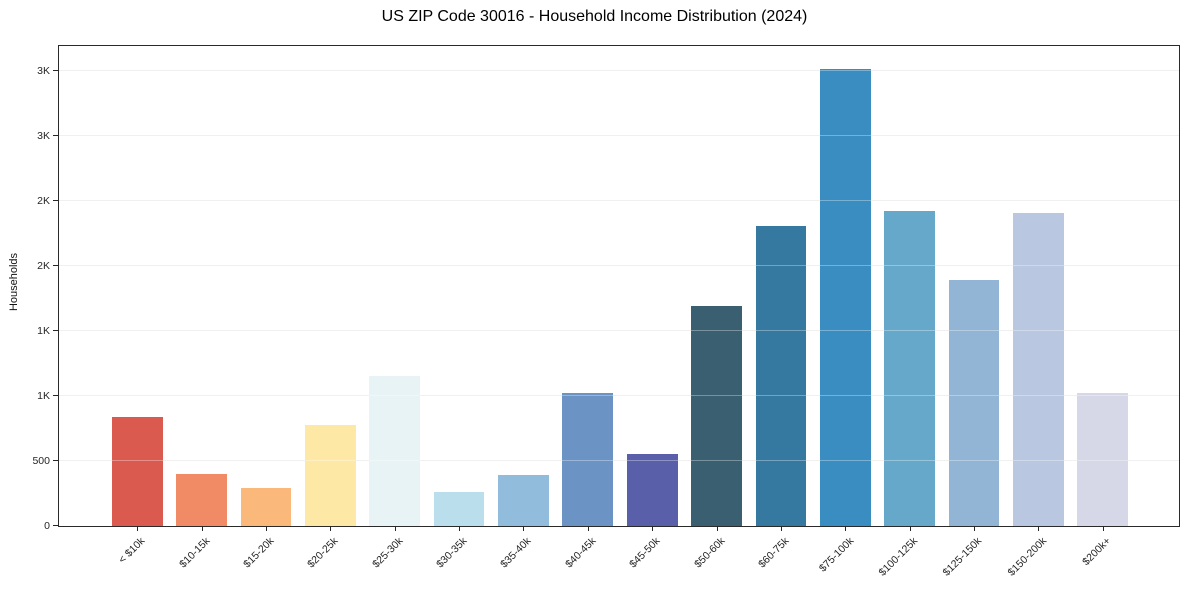  I want to click on bar-$200k+, so click(1103, 459).